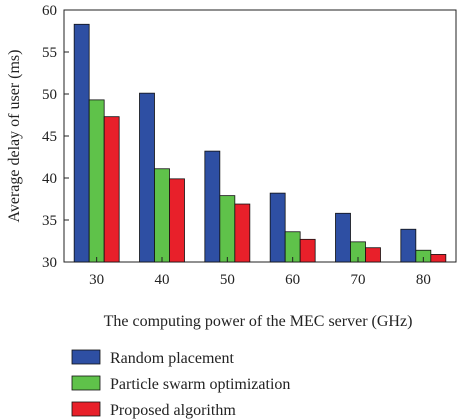  I want to click on x-tick-label: 70, so click(358, 280).